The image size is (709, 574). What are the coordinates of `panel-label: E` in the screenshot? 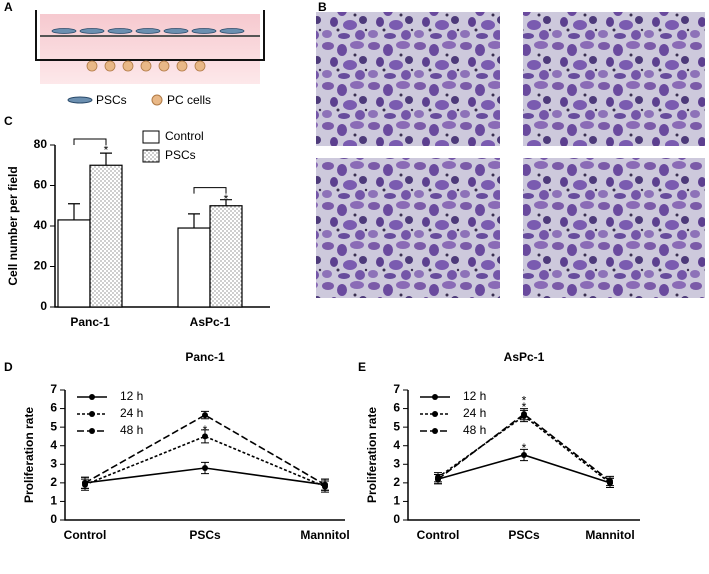 It's located at (362, 367).